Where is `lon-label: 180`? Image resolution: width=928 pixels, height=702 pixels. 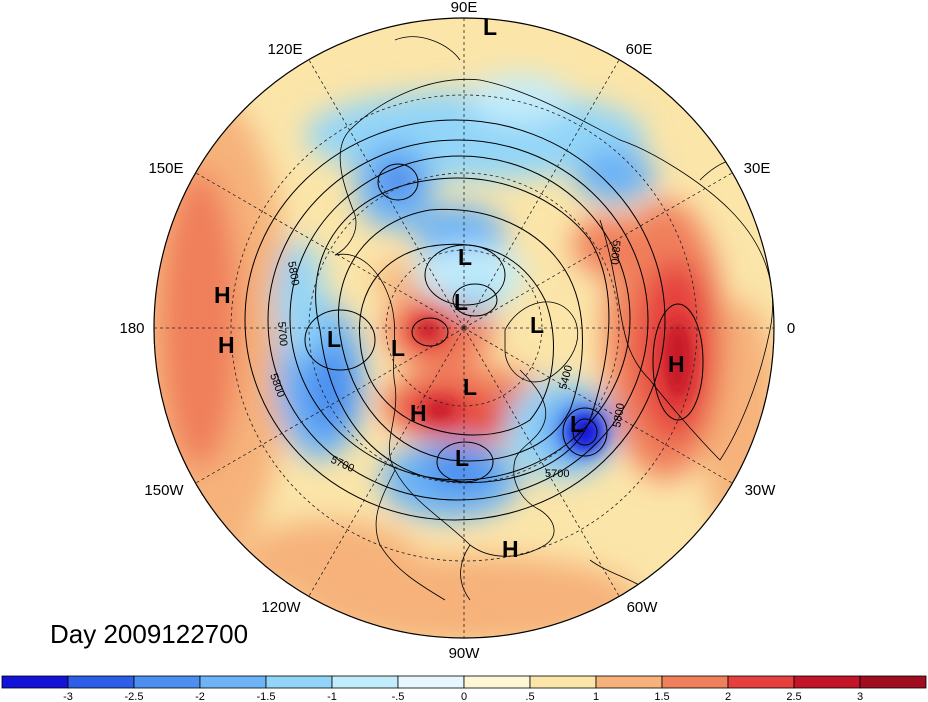
lon-label: 180 is located at coordinates (131, 328).